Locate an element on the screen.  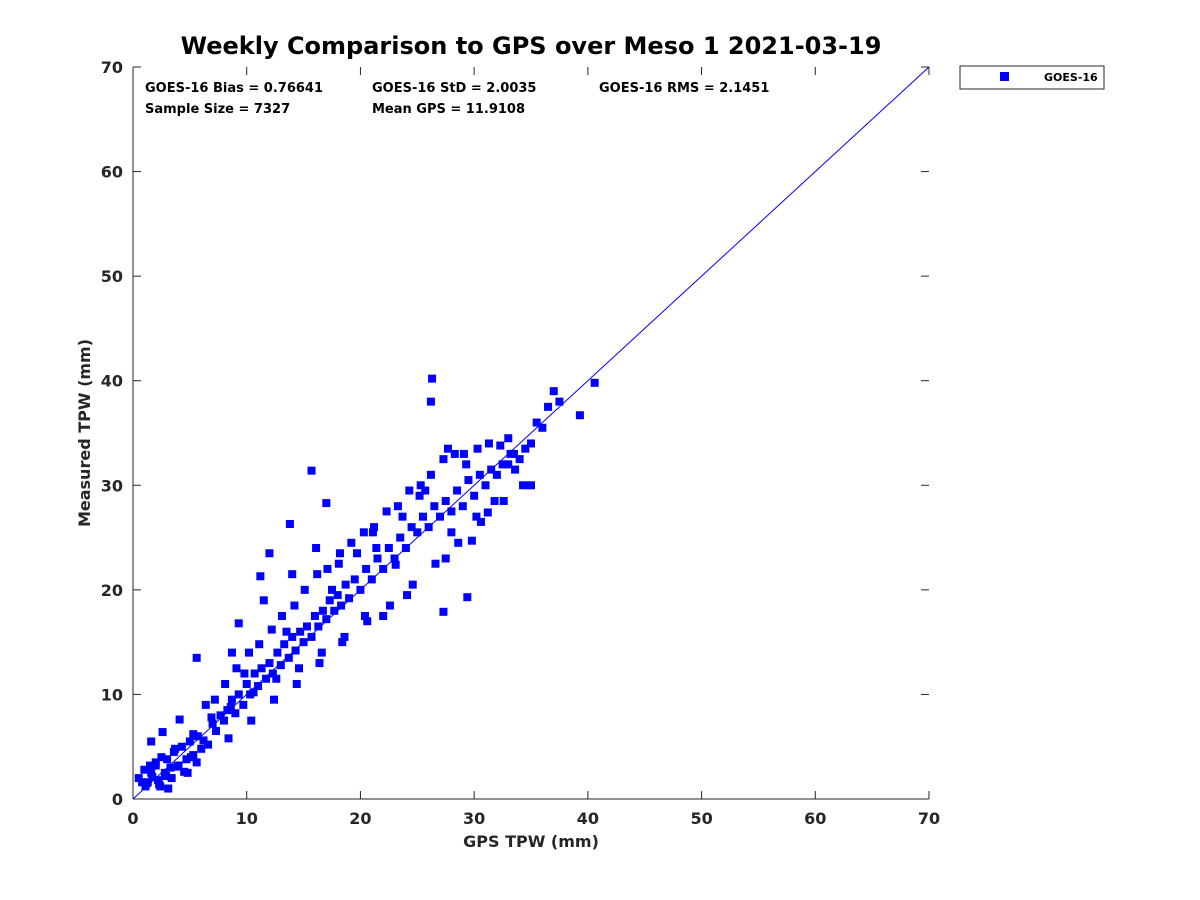
legend-label-goes16: GOES-16 is located at coordinates (1071, 77).